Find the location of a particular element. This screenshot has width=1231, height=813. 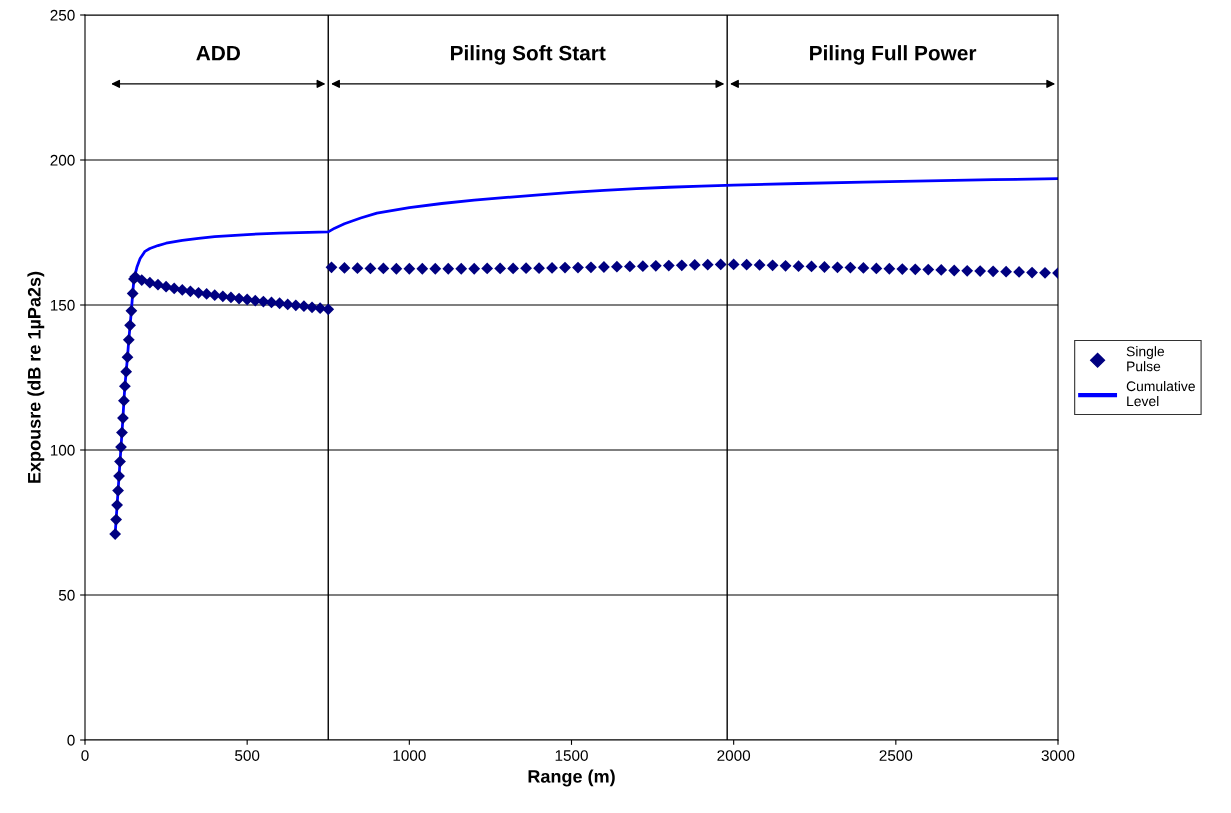

y-tick-label: 100 is located at coordinates (62, 450).